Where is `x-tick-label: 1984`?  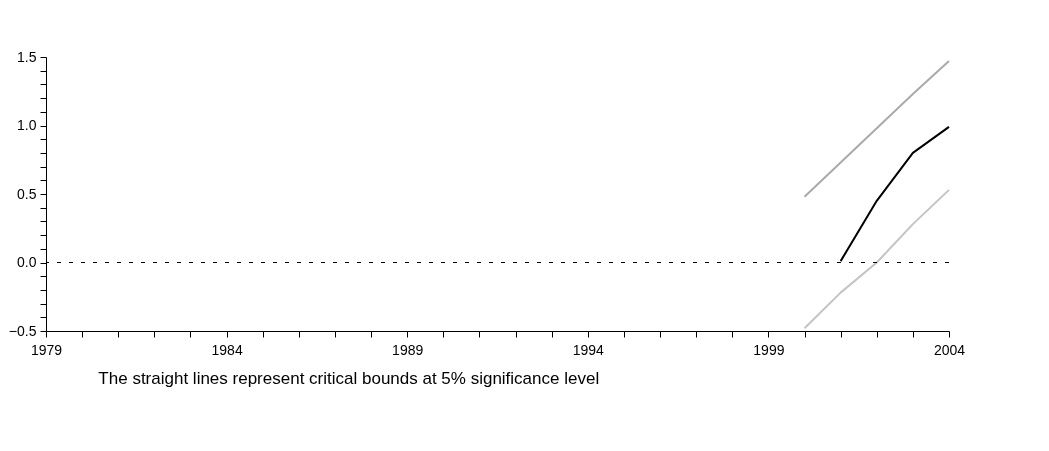
x-tick-label: 1984 is located at coordinates (227, 349).